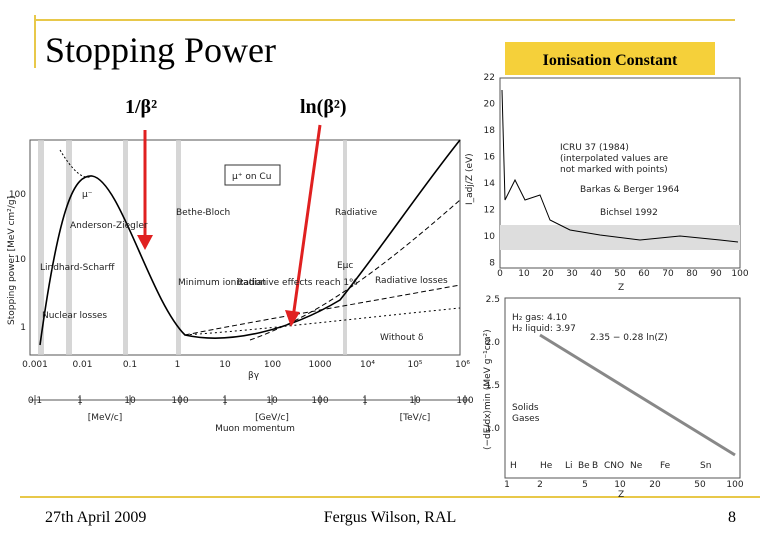  What do you see at coordinates (77, 268) in the screenshot?
I see `annotation: Lindhard-Scharff` at bounding box center [77, 268].